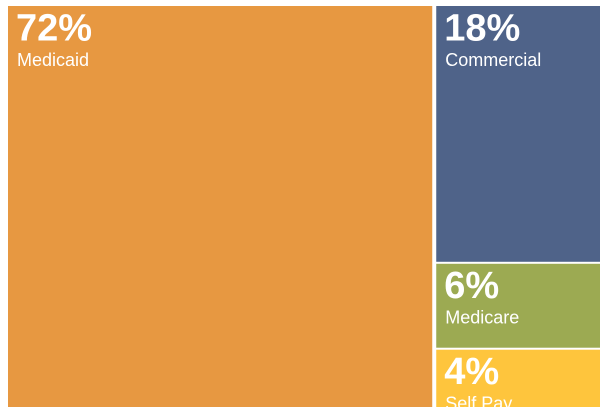  I want to click on value-label: 72%, so click(54, 28).